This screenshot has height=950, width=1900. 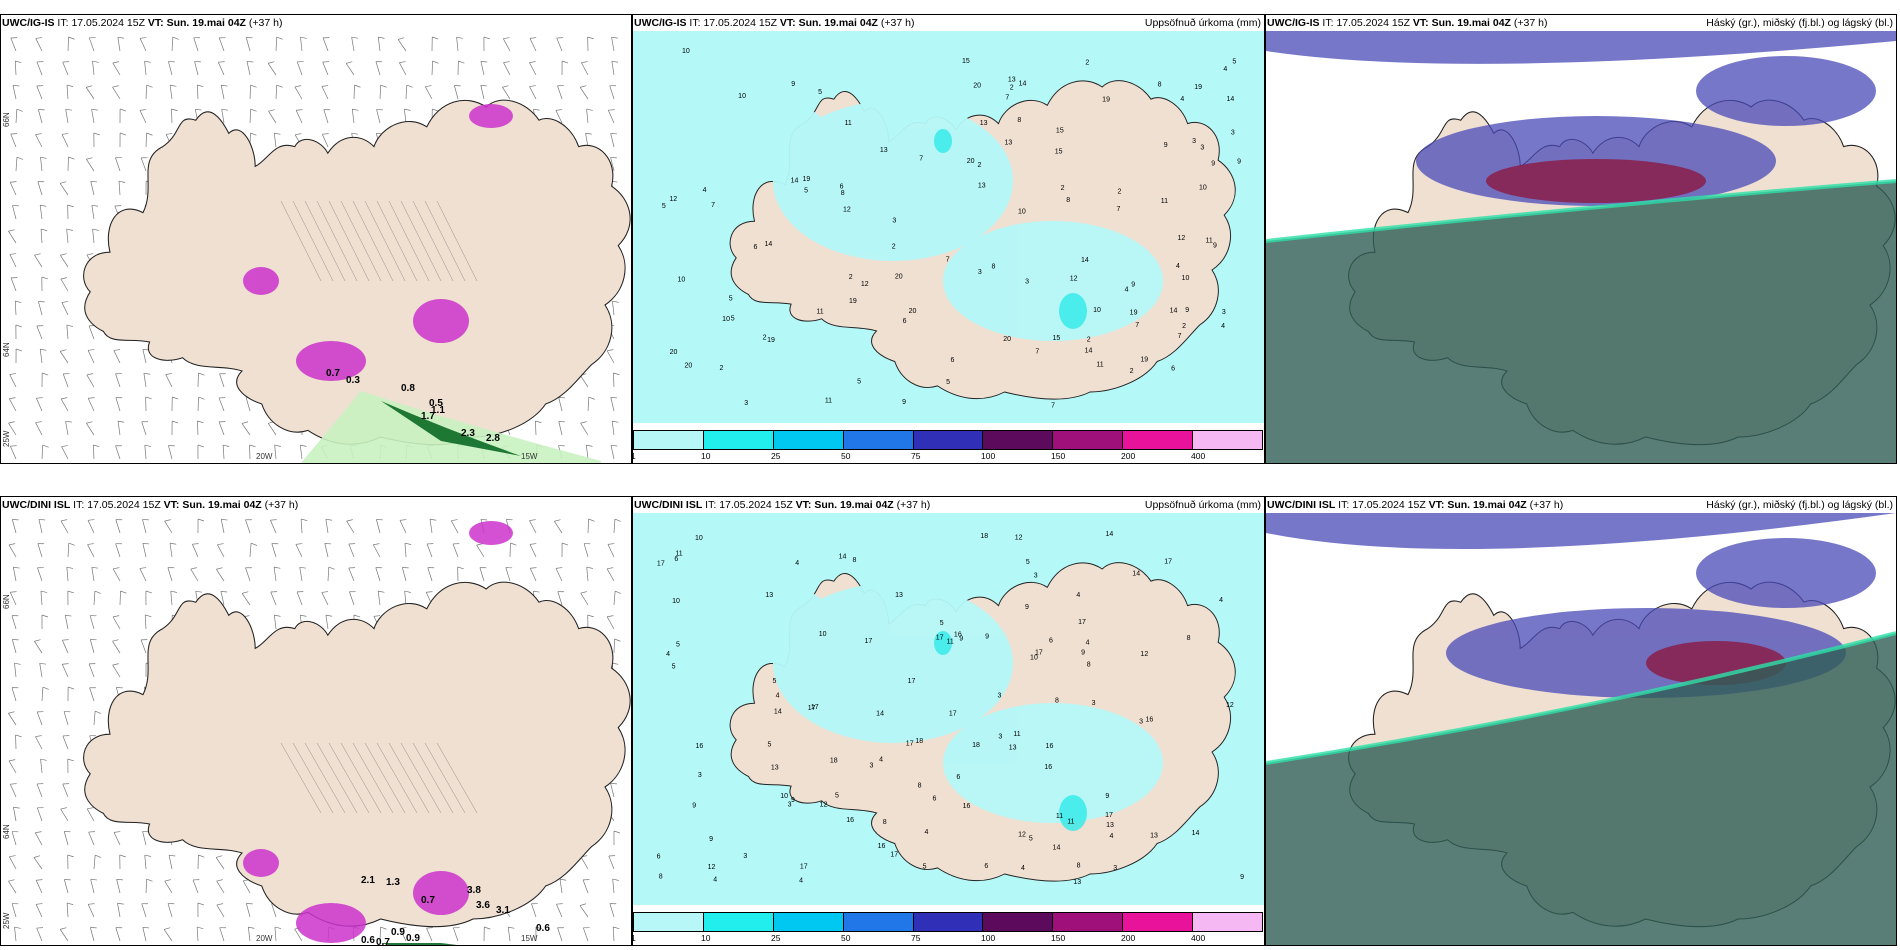 I want to click on map-value-label: 2.8, so click(x=493, y=438).